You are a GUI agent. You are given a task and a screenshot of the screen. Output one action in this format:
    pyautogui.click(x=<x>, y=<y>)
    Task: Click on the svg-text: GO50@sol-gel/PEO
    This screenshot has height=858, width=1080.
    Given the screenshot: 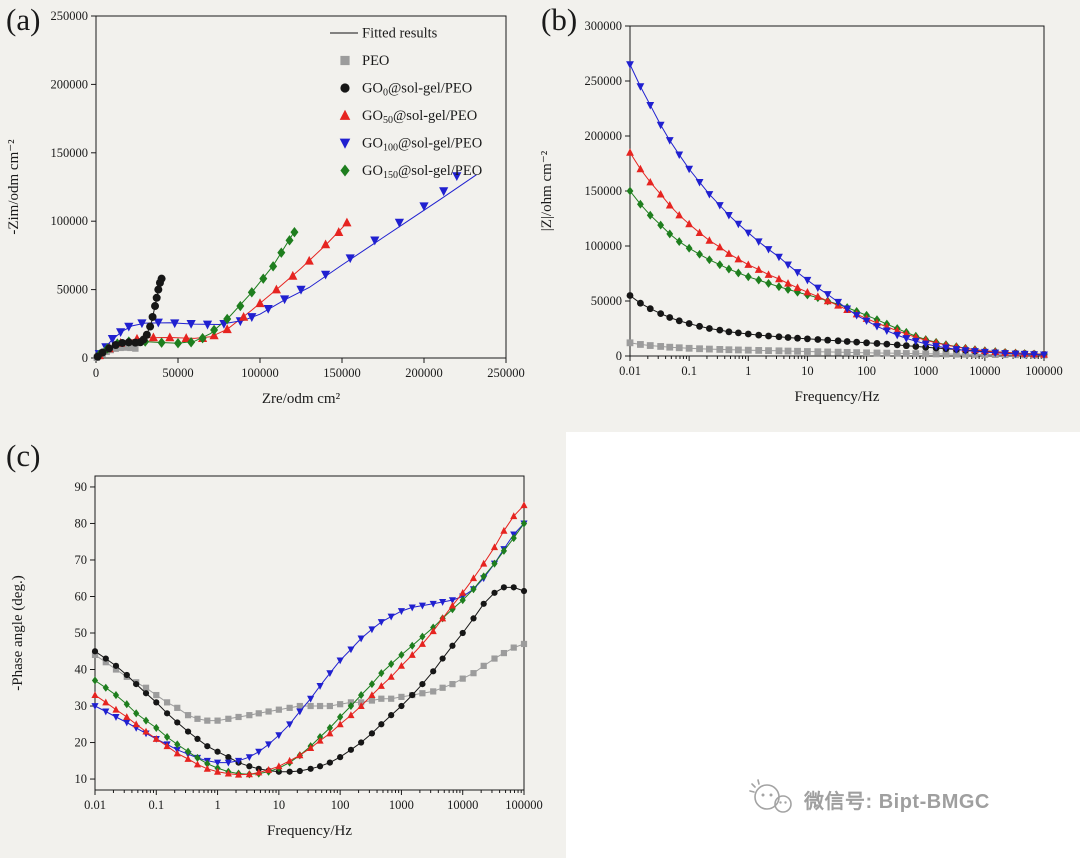 What is the action you would take?
    pyautogui.click(x=419, y=117)
    